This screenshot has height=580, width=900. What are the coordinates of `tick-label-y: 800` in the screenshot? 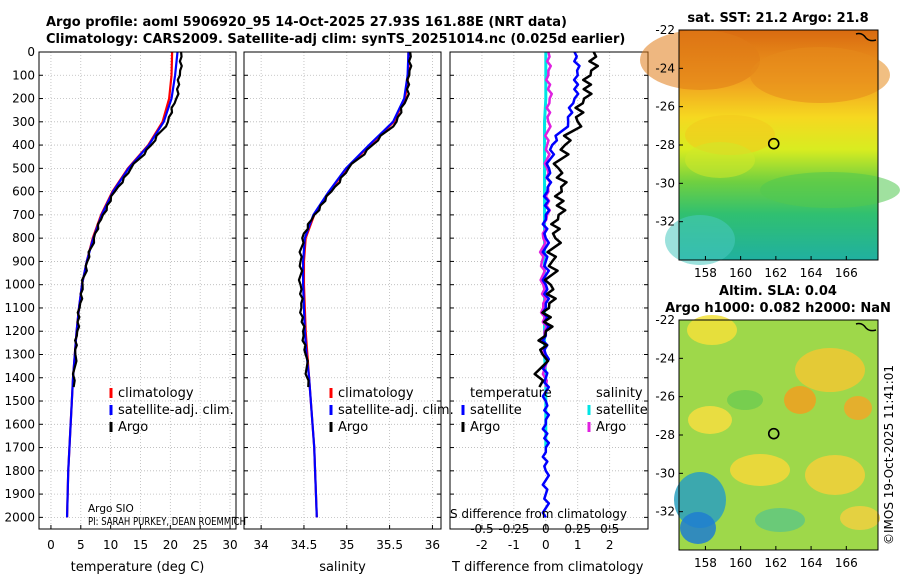 It's located at (23, 238).